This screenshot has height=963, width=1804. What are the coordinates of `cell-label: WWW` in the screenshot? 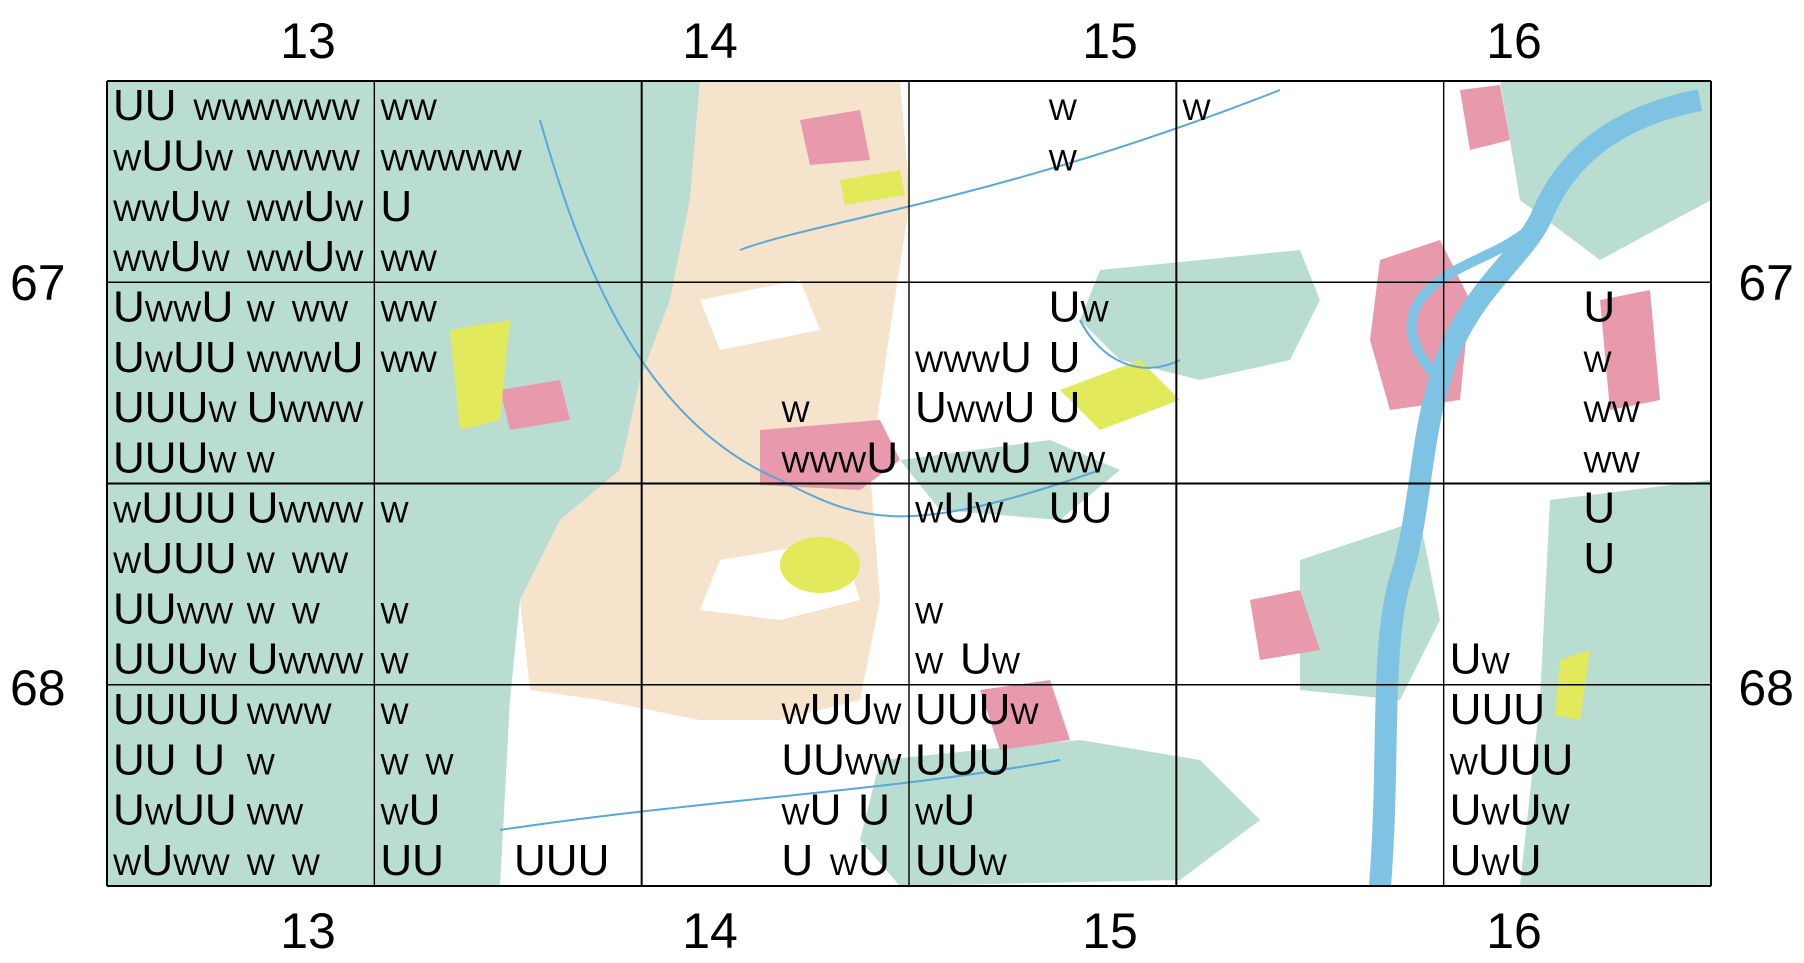 It's located at (290, 714).